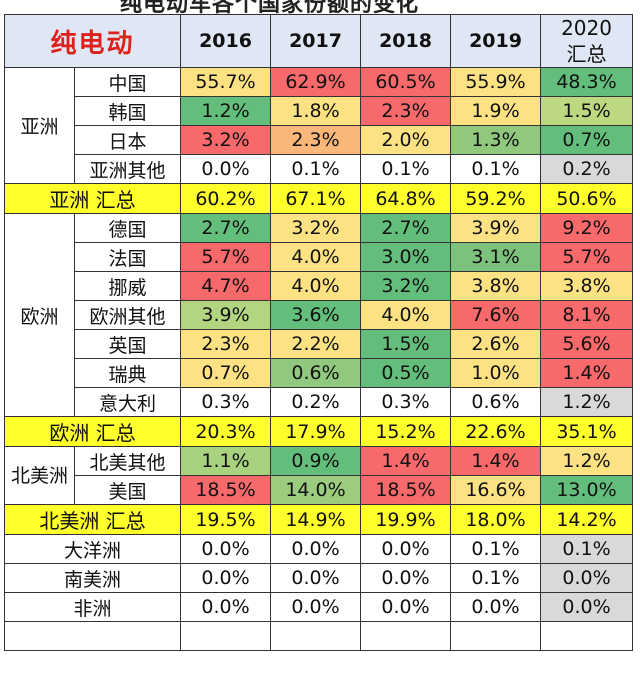 The width and height of the screenshot is (640, 674). I want to click on value-cell: 0.9%, so click(316, 461).